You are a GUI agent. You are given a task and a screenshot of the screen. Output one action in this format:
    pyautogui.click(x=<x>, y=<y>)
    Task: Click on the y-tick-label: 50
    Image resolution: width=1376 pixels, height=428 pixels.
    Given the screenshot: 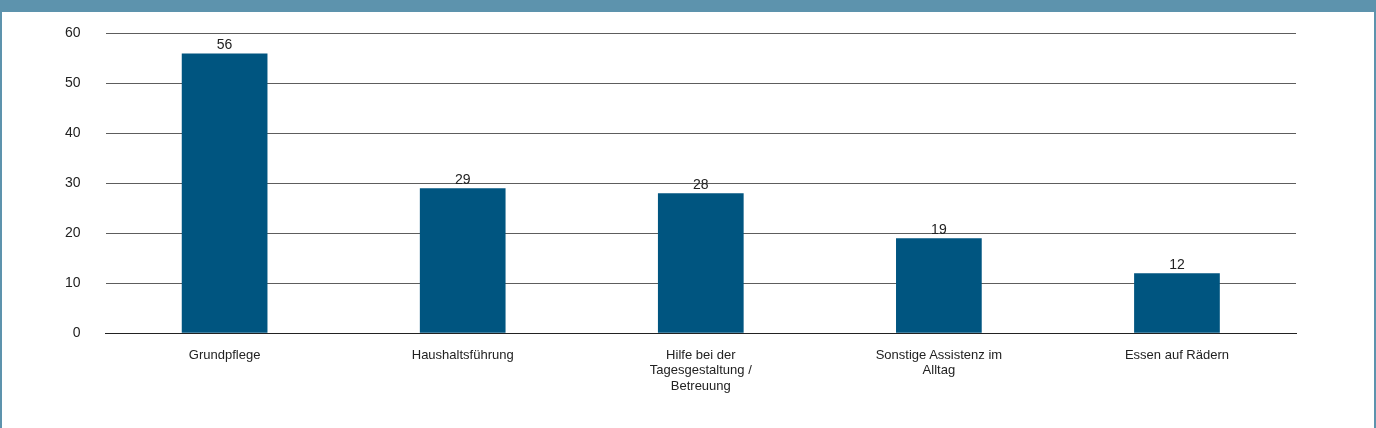 What is the action you would take?
    pyautogui.click(x=72, y=82)
    